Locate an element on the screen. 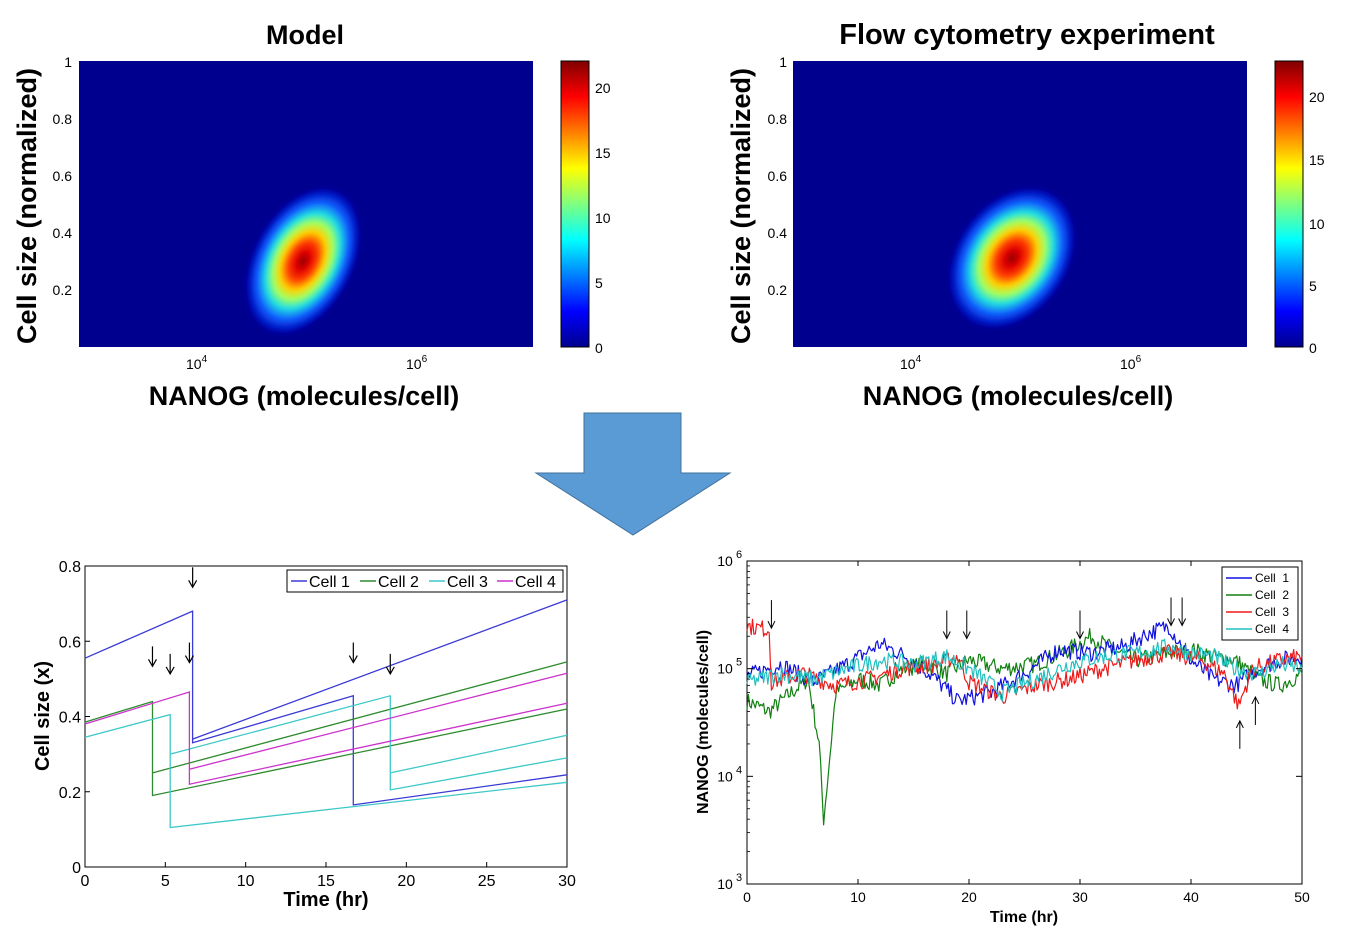 The height and width of the screenshot is (934, 1368). nanog-plot-area is located at coordinates (1024, 722).